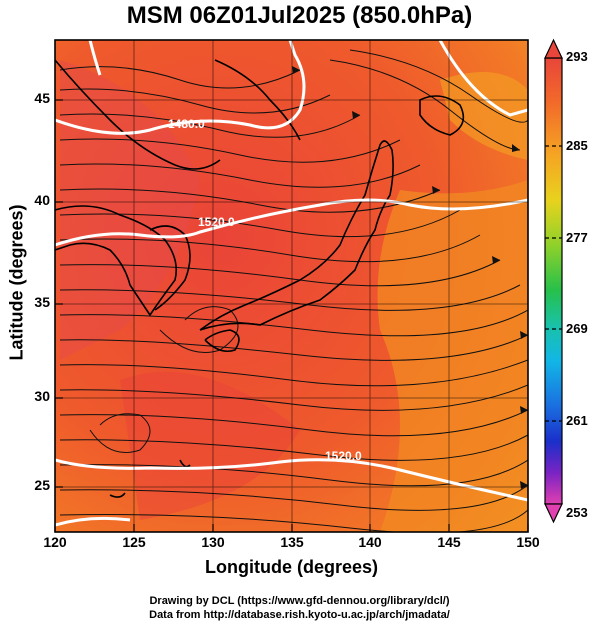  What do you see at coordinates (553, 281) in the screenshot?
I see `colorbar` at bounding box center [553, 281].